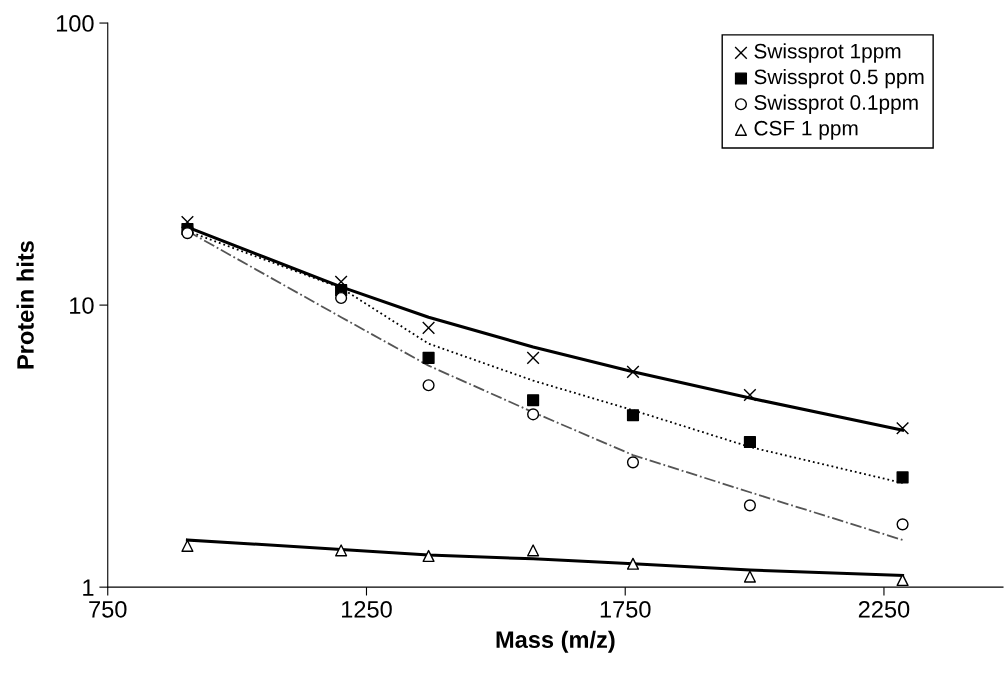 This screenshot has width=1007, height=678. I want to click on x-tick-label: 1250, so click(367, 609).